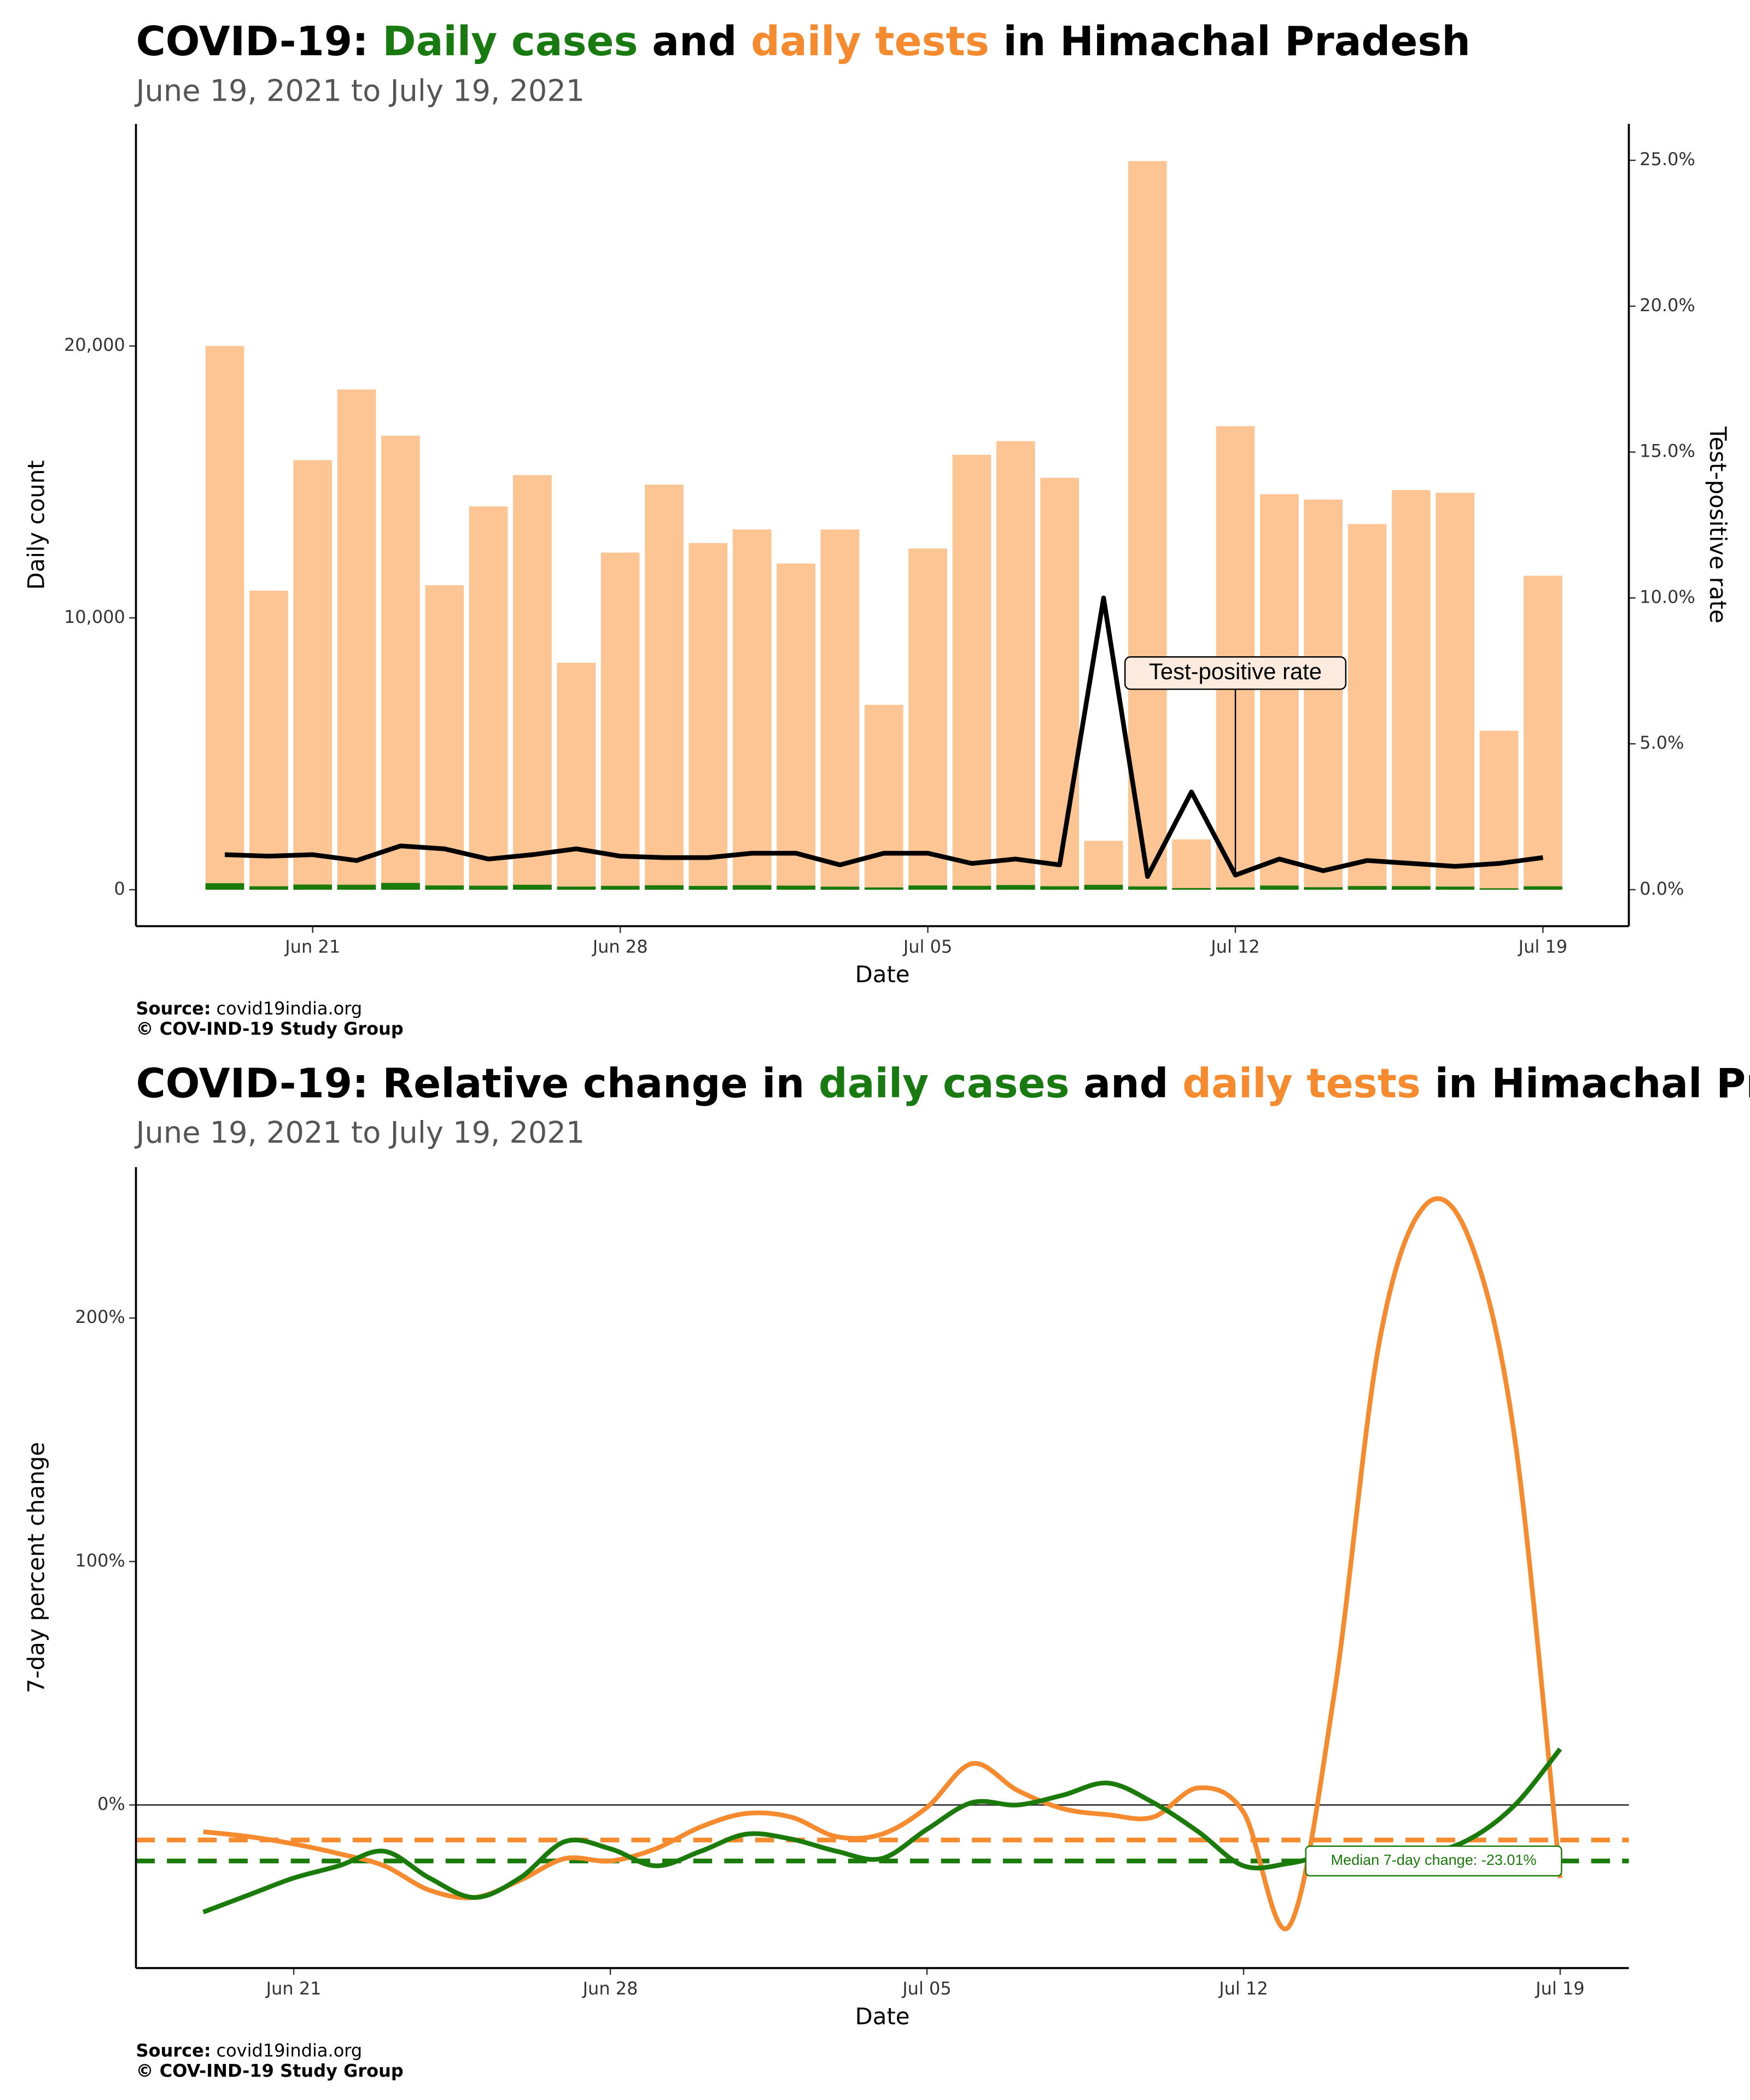 The height and width of the screenshot is (2100, 1750). I want to click on y-axis-title: Daily count, so click(35, 525).